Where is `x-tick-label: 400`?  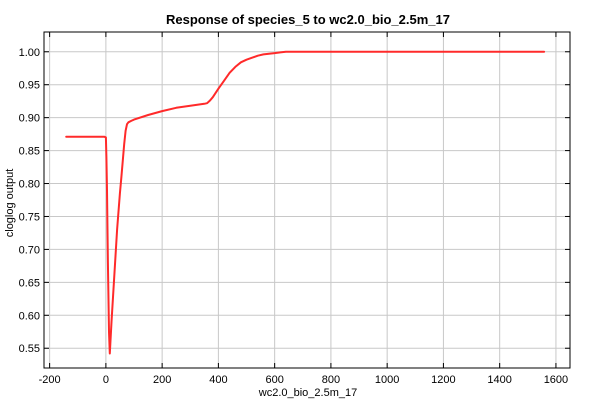 x-tick-label: 400 is located at coordinates (218, 380).